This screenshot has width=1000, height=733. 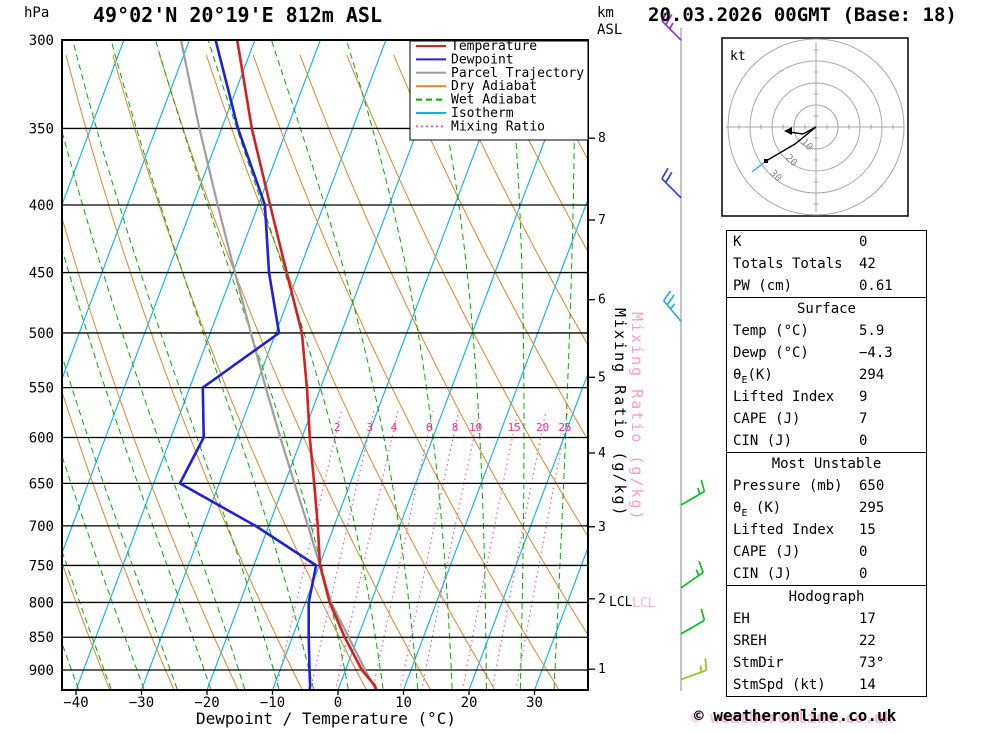 I want to click on svg-text: 6, so click(x=429, y=427).